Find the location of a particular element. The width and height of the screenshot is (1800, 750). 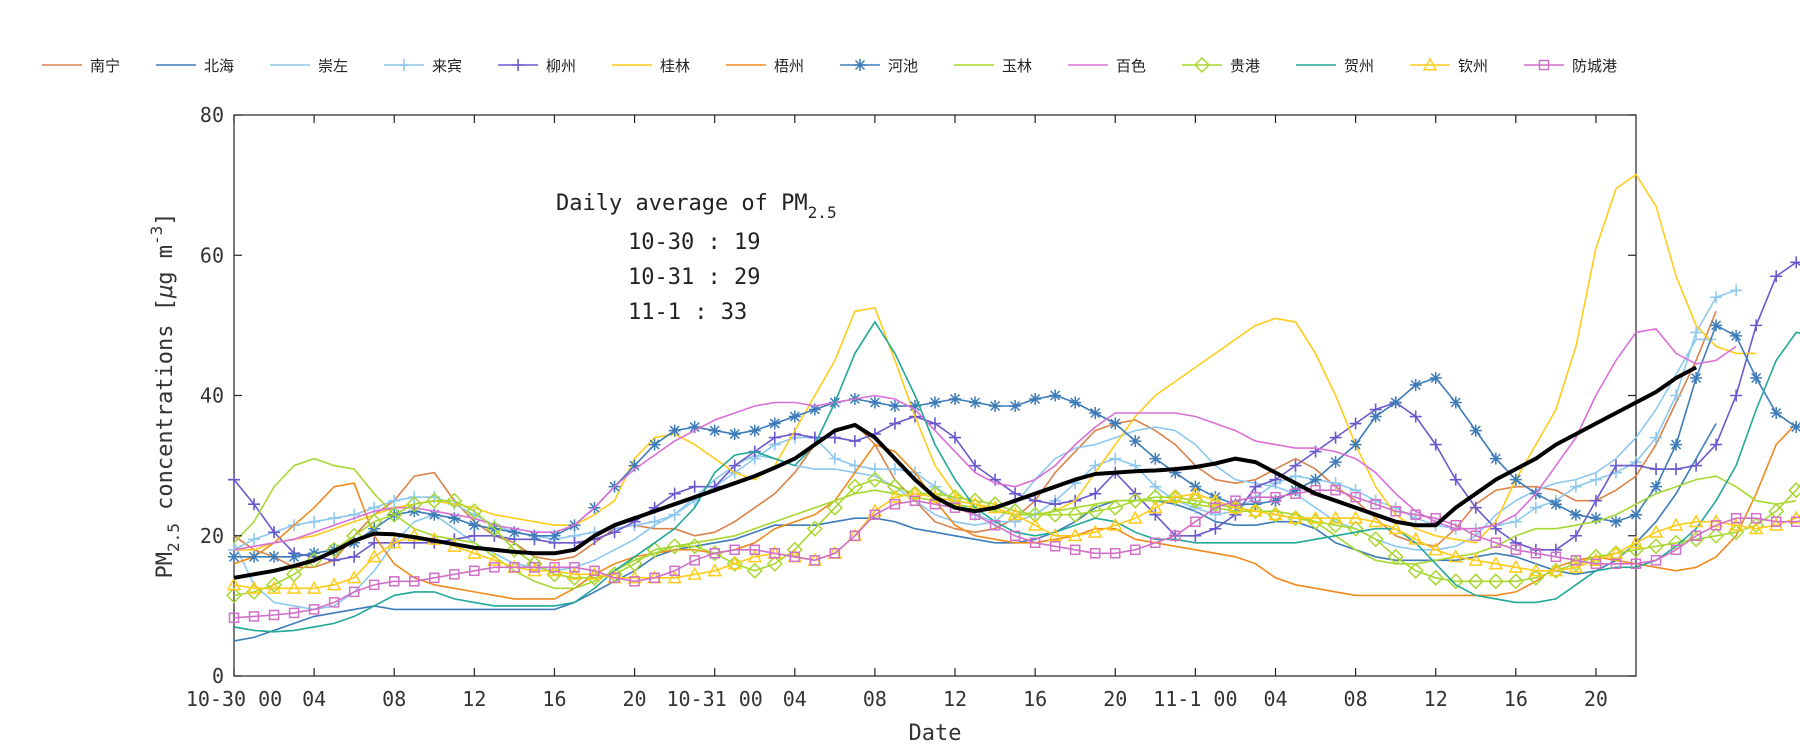

x-tick-label-8: 08 is located at coordinates (875, 699).